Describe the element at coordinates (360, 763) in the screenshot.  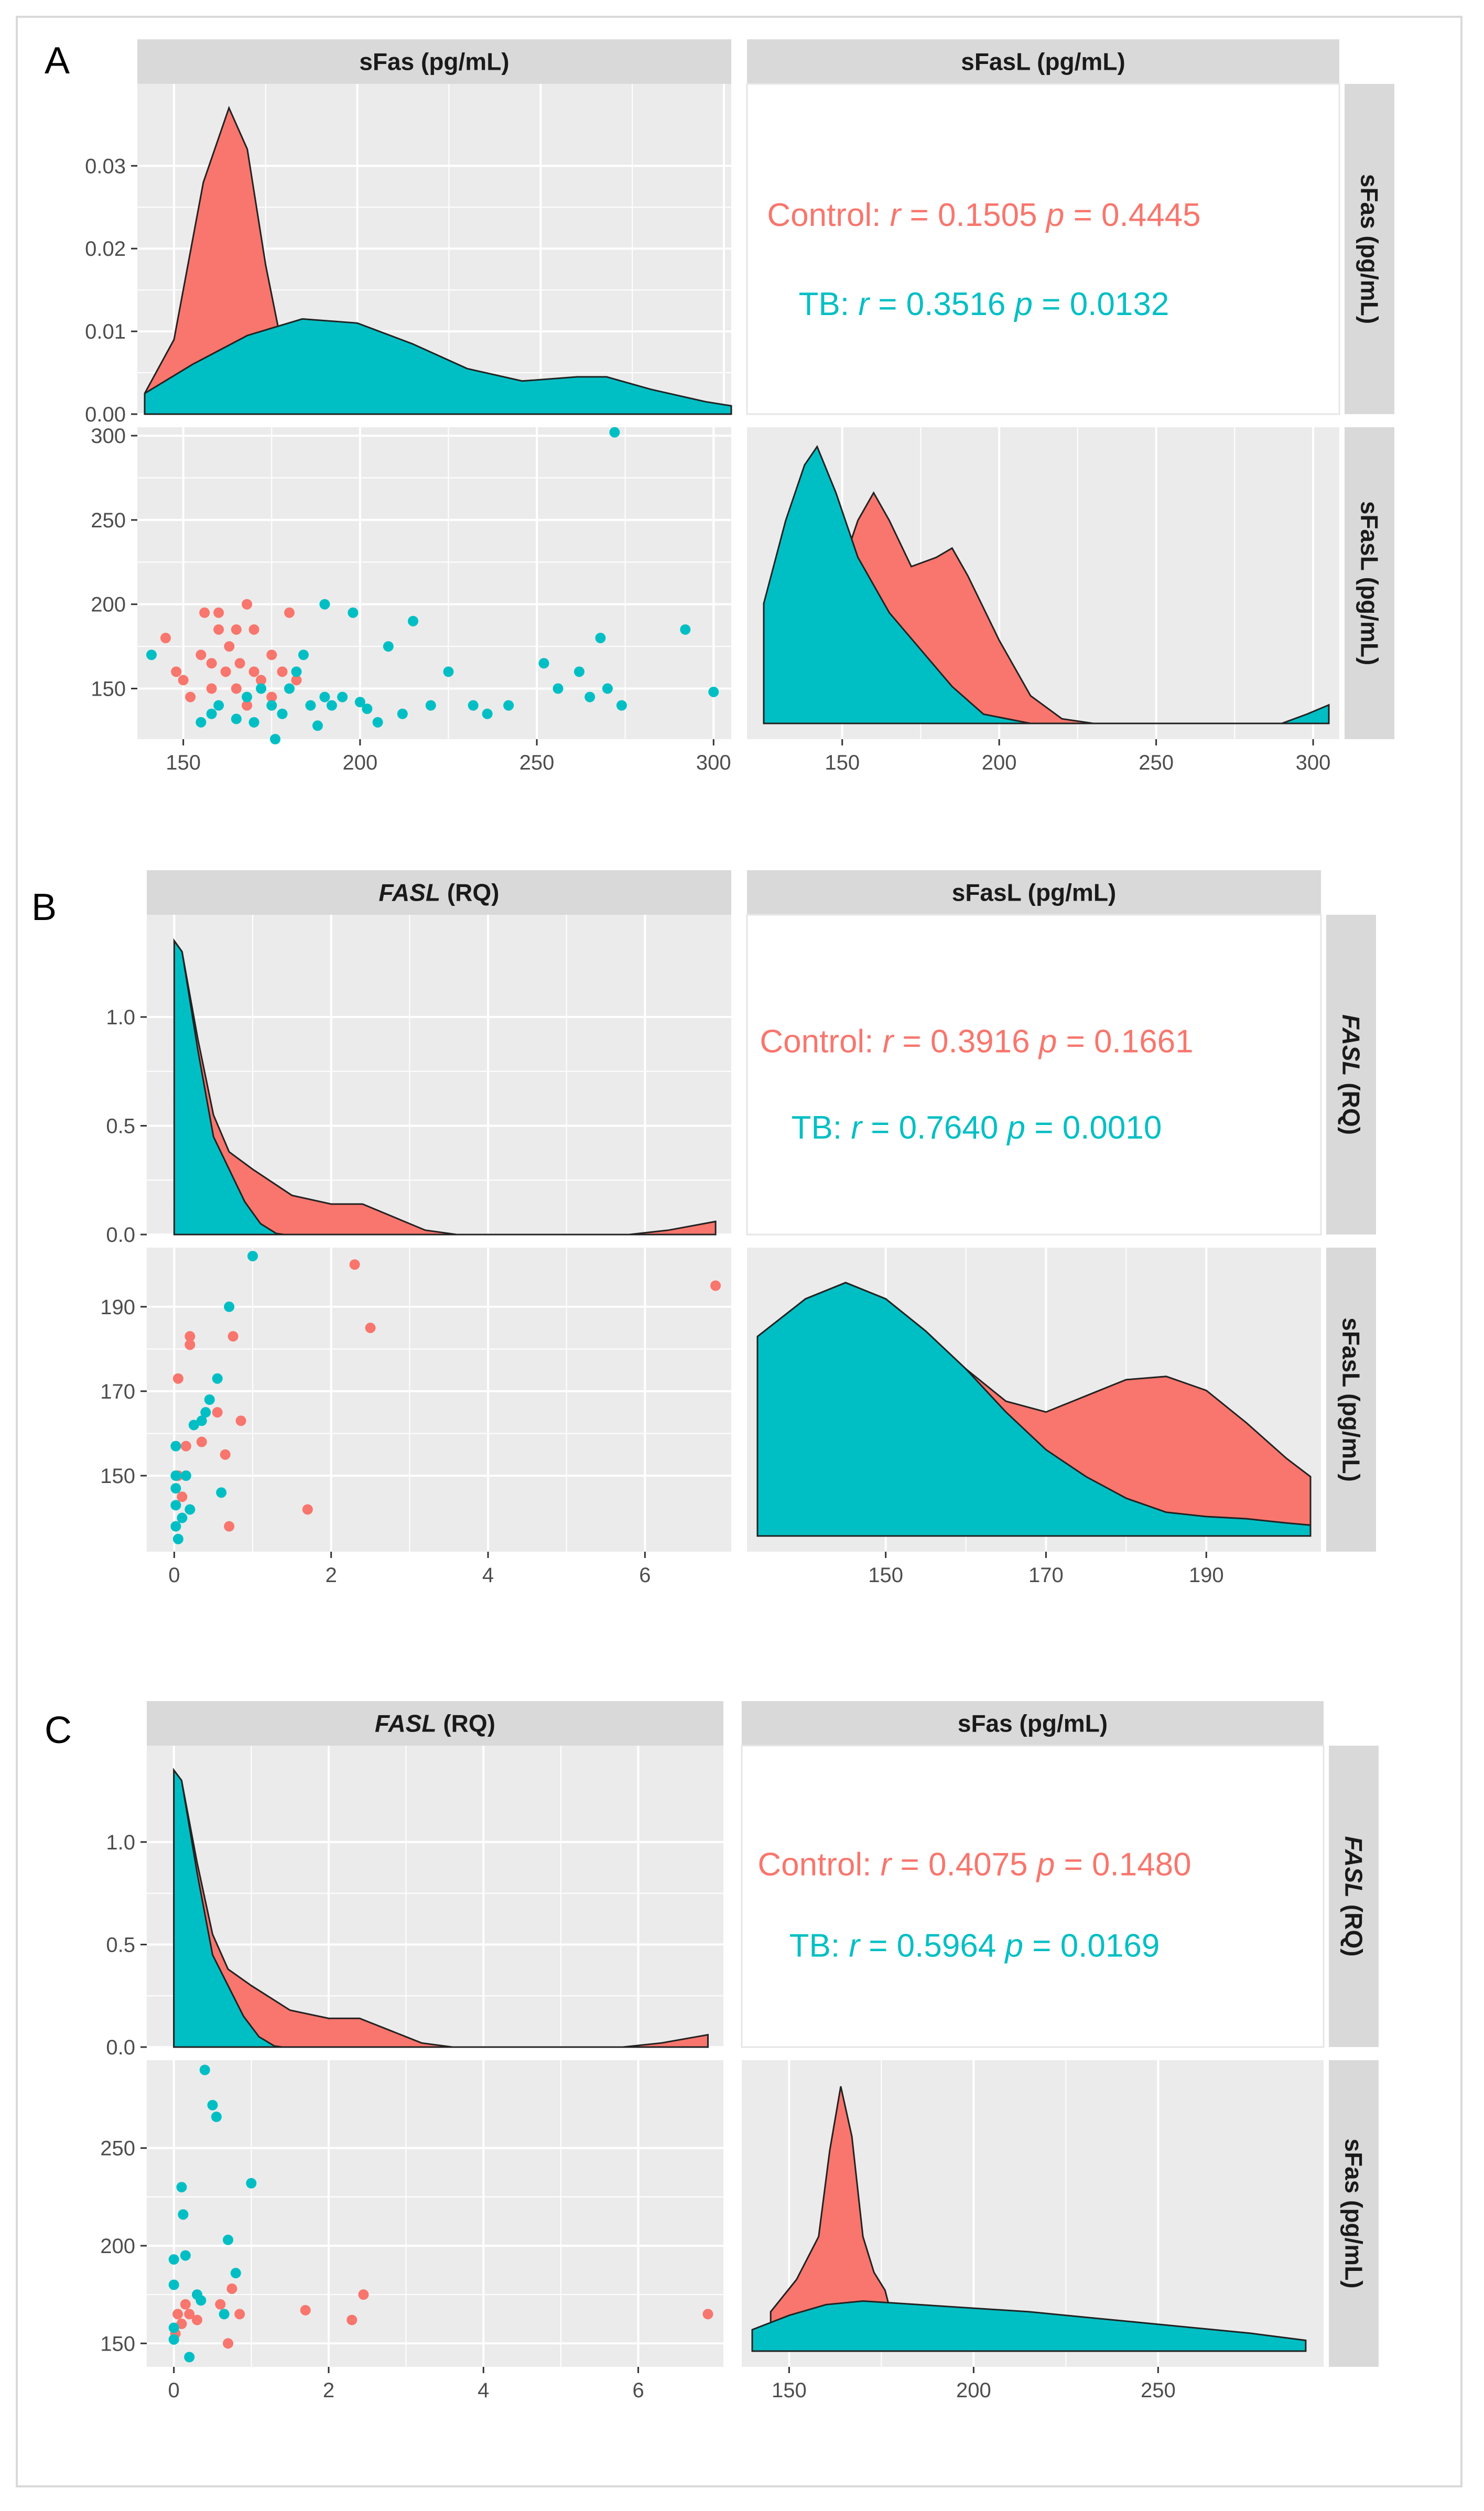
I see `x-tick-label: 200` at that location.